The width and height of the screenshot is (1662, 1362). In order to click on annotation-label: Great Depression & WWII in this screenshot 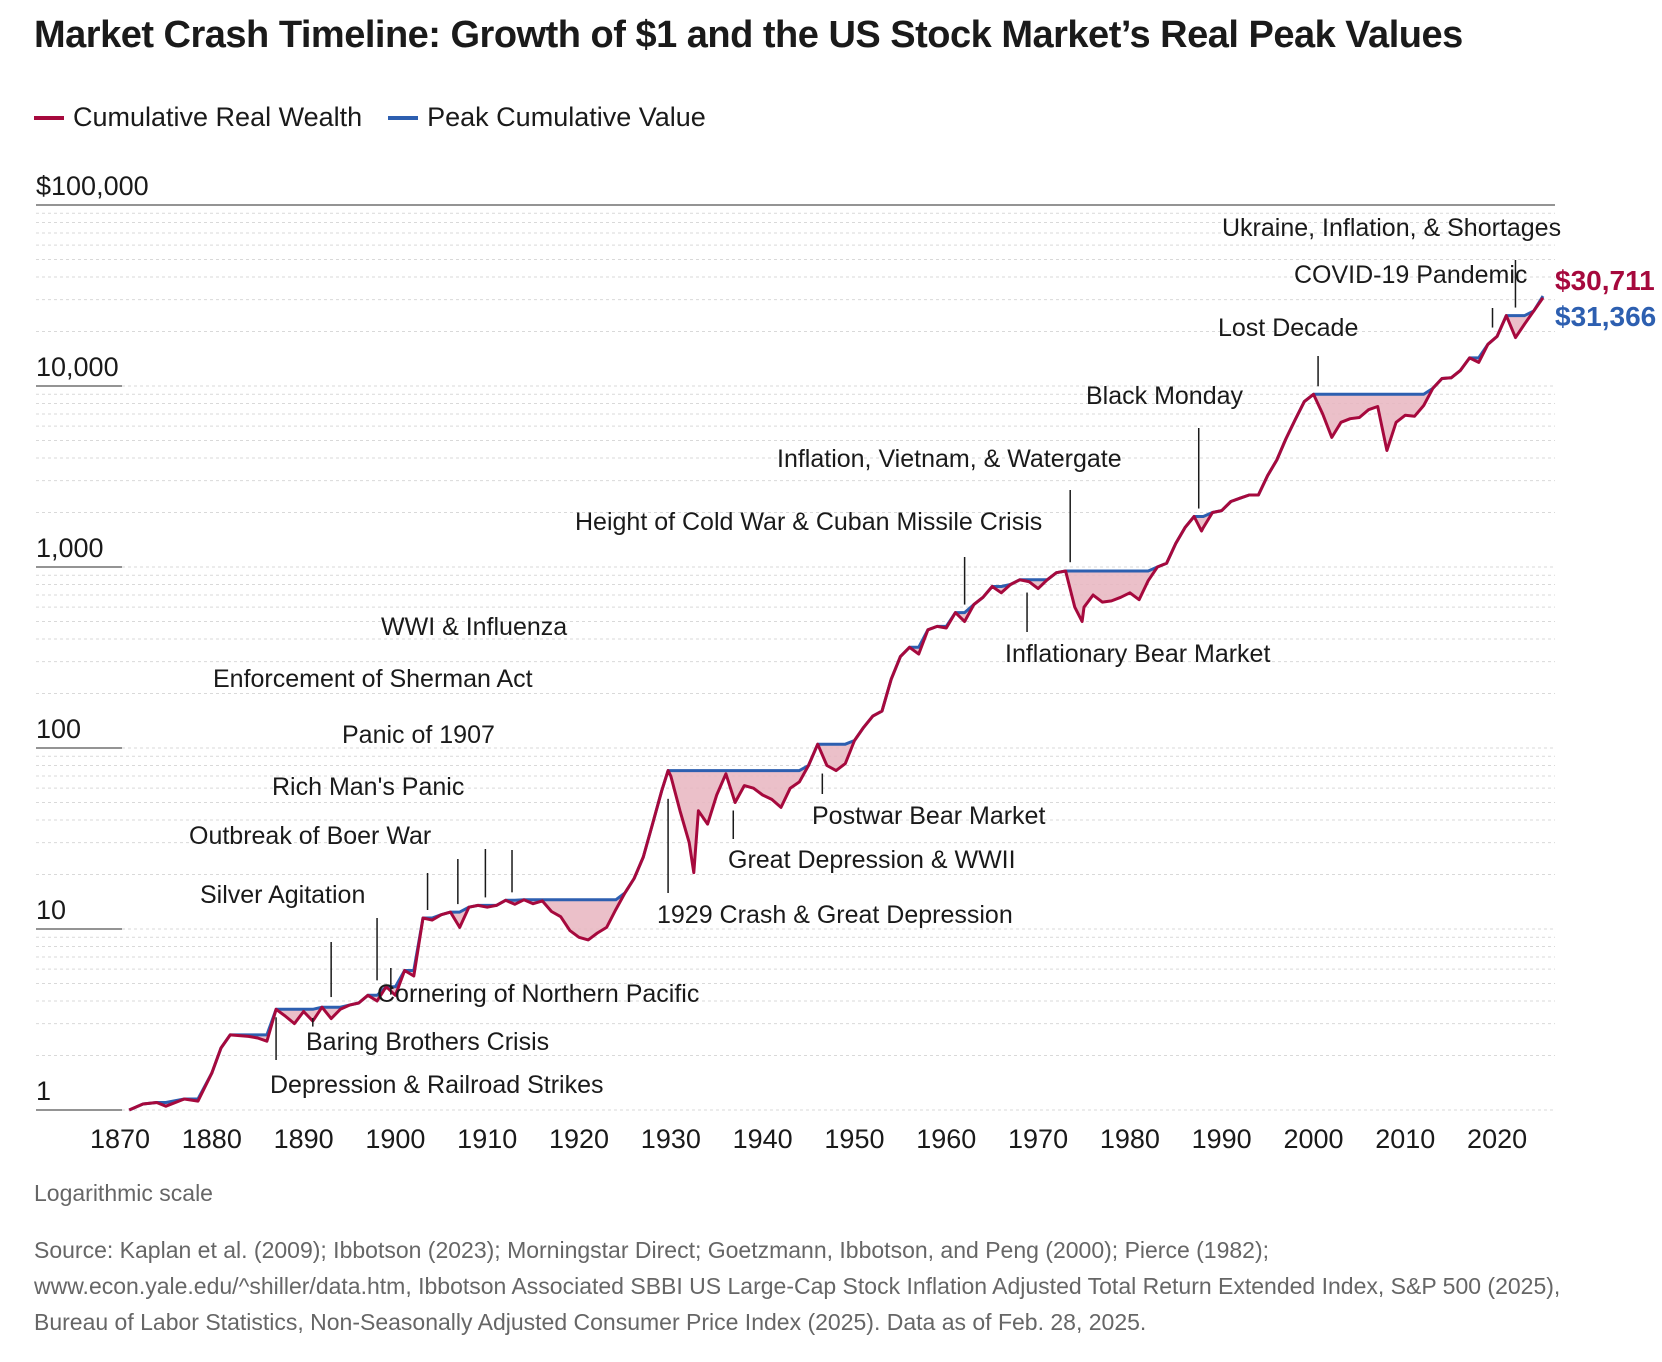, I will do `click(872, 860)`.